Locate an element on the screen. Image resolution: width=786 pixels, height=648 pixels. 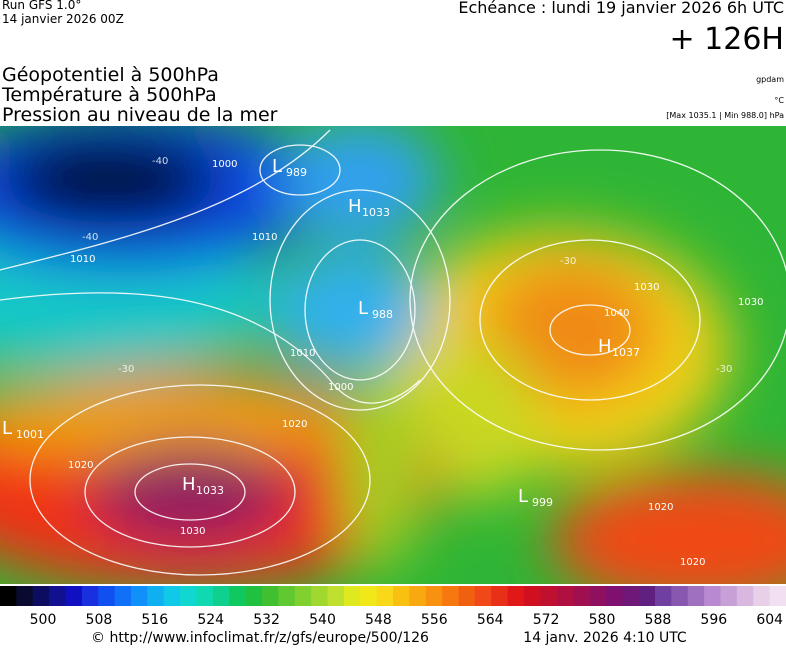
colorbar-label: 572 is located at coordinates (546, 620).